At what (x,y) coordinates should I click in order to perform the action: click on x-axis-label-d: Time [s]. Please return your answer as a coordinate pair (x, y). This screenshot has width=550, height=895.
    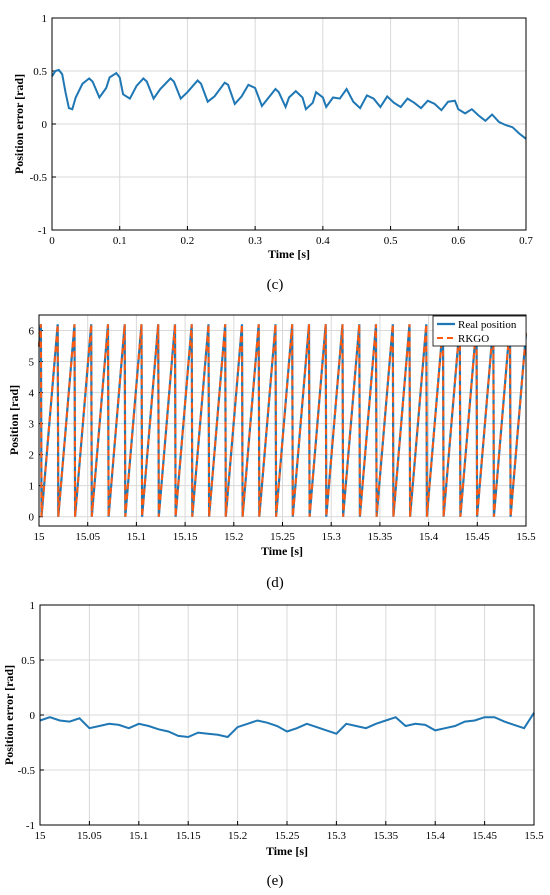
    Looking at the image, I should click on (282, 551).